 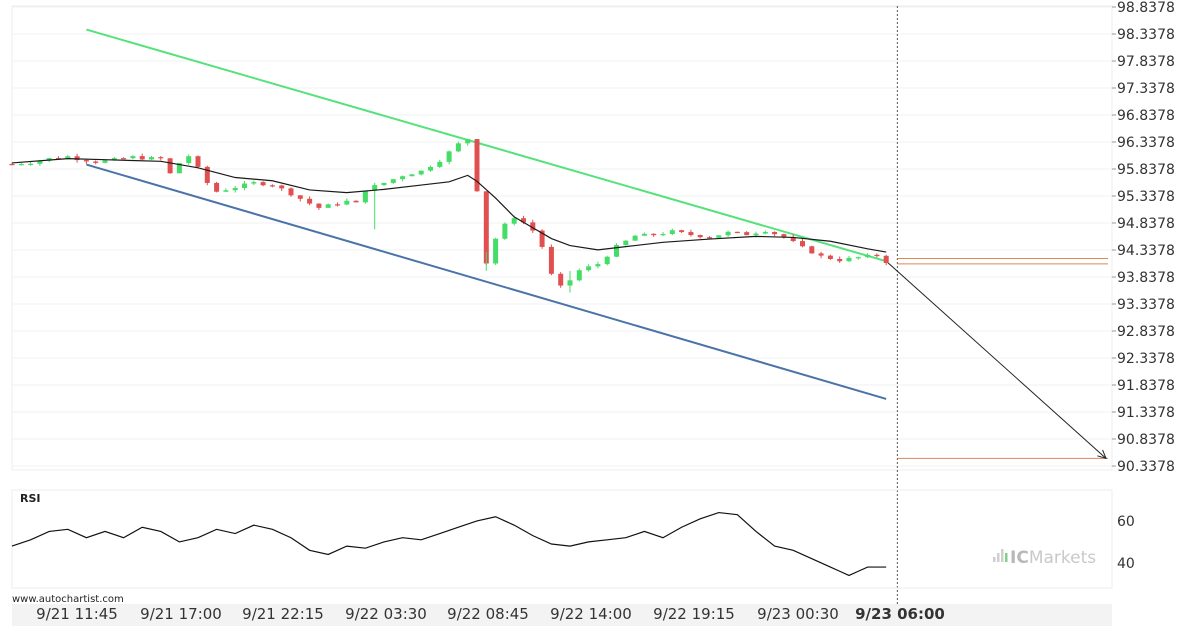 What do you see at coordinates (1146, 278) in the screenshot?
I see `y-tick-label: 93.8378` at bounding box center [1146, 278].